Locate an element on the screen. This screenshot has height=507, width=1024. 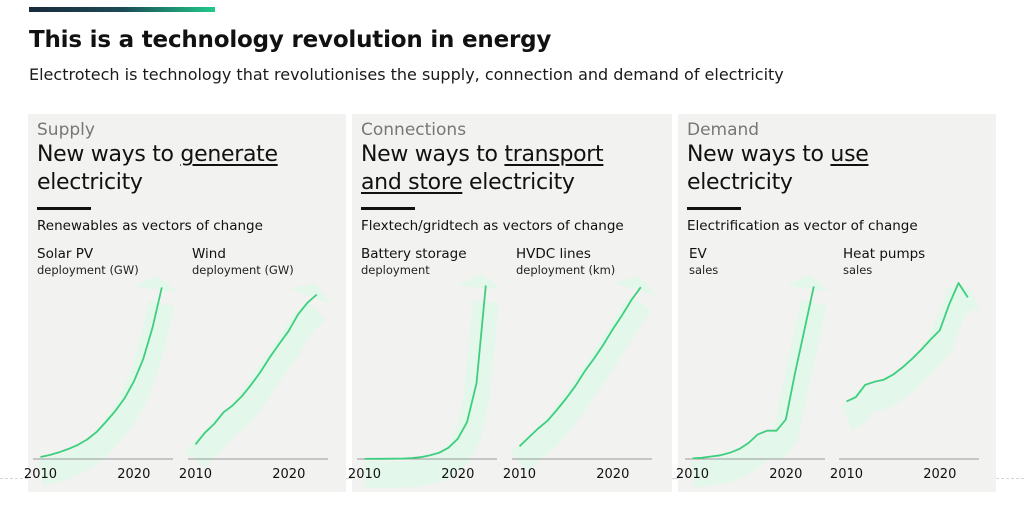
panel-vectors-label: Renewables as vectors of change is located at coordinates (150, 226).